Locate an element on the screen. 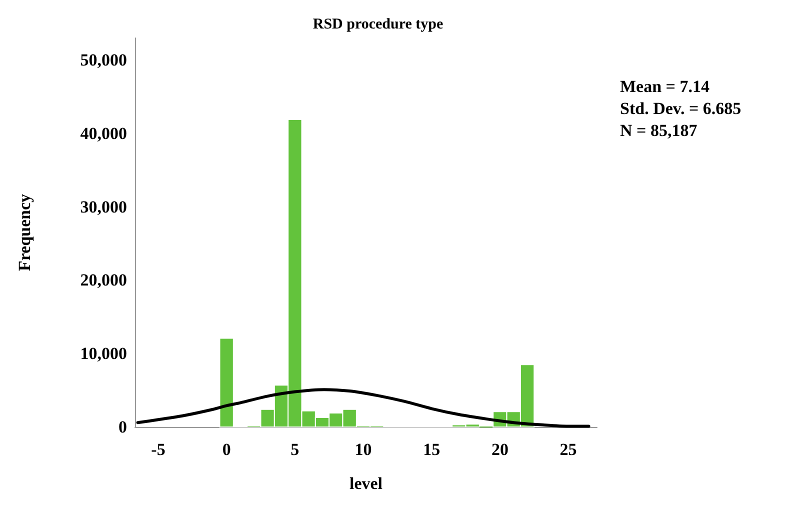 The image size is (794, 510). x-axis-title: level is located at coordinates (366, 483).